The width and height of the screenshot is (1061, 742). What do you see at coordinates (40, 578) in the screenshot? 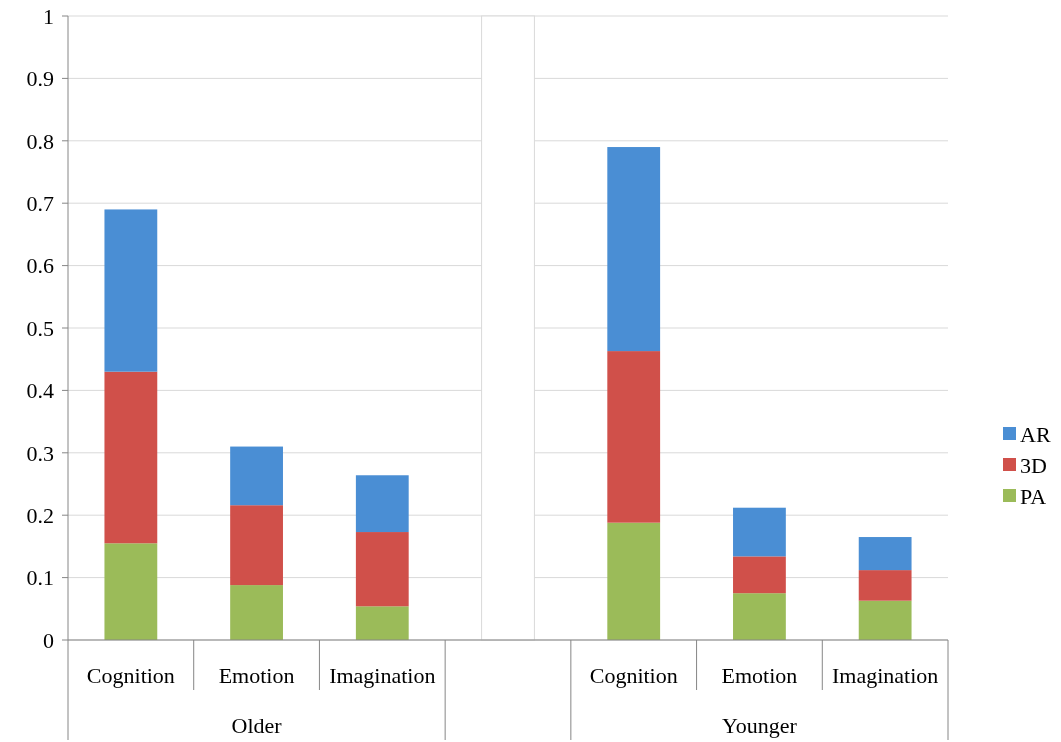
I see `y-tick-label: 0.1` at bounding box center [40, 578].